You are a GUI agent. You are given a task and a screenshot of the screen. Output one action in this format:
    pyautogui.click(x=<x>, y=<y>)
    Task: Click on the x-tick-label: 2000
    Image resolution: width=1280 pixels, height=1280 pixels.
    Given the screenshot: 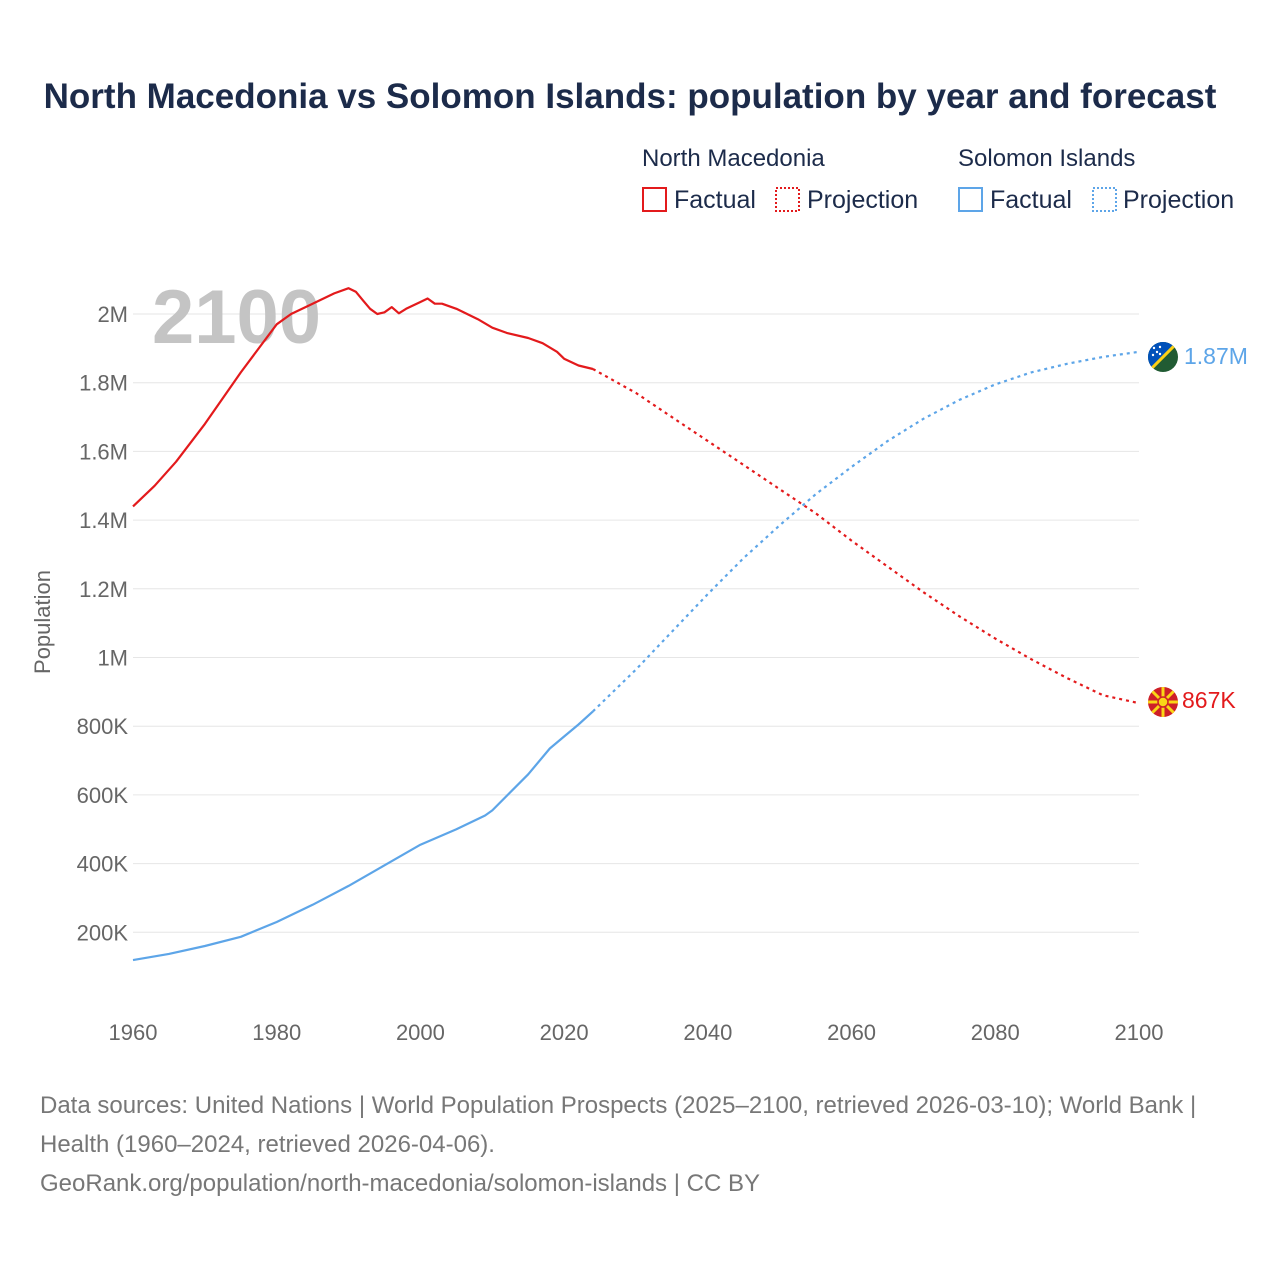 What is the action you would take?
    pyautogui.click(x=420, y=1032)
    